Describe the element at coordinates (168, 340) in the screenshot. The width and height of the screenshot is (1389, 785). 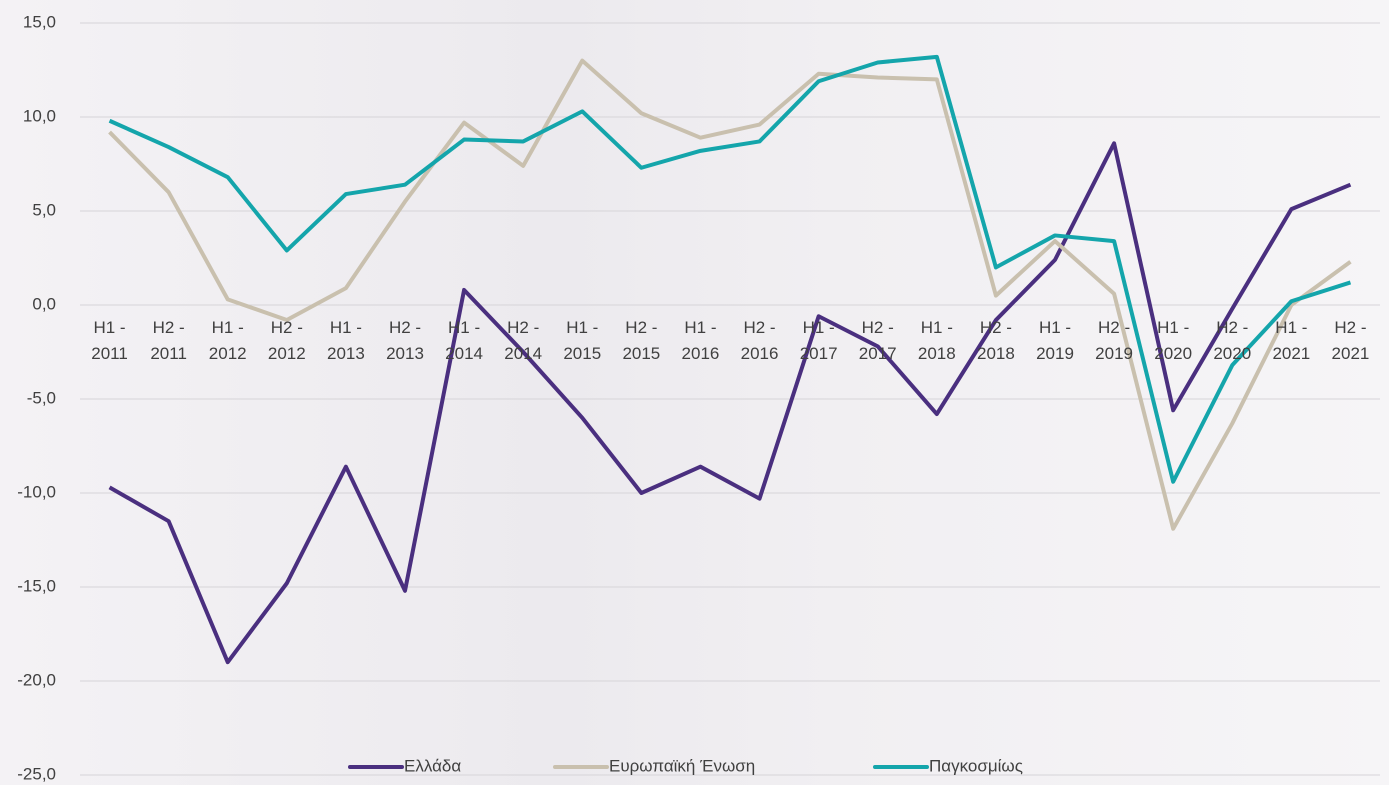
I see `x-tick-label: H2 - 2011` at that location.